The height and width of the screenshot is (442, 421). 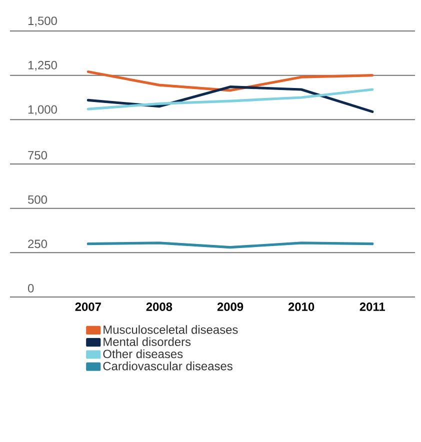 I want to click on legend-label: Mental disorders, so click(x=147, y=341).